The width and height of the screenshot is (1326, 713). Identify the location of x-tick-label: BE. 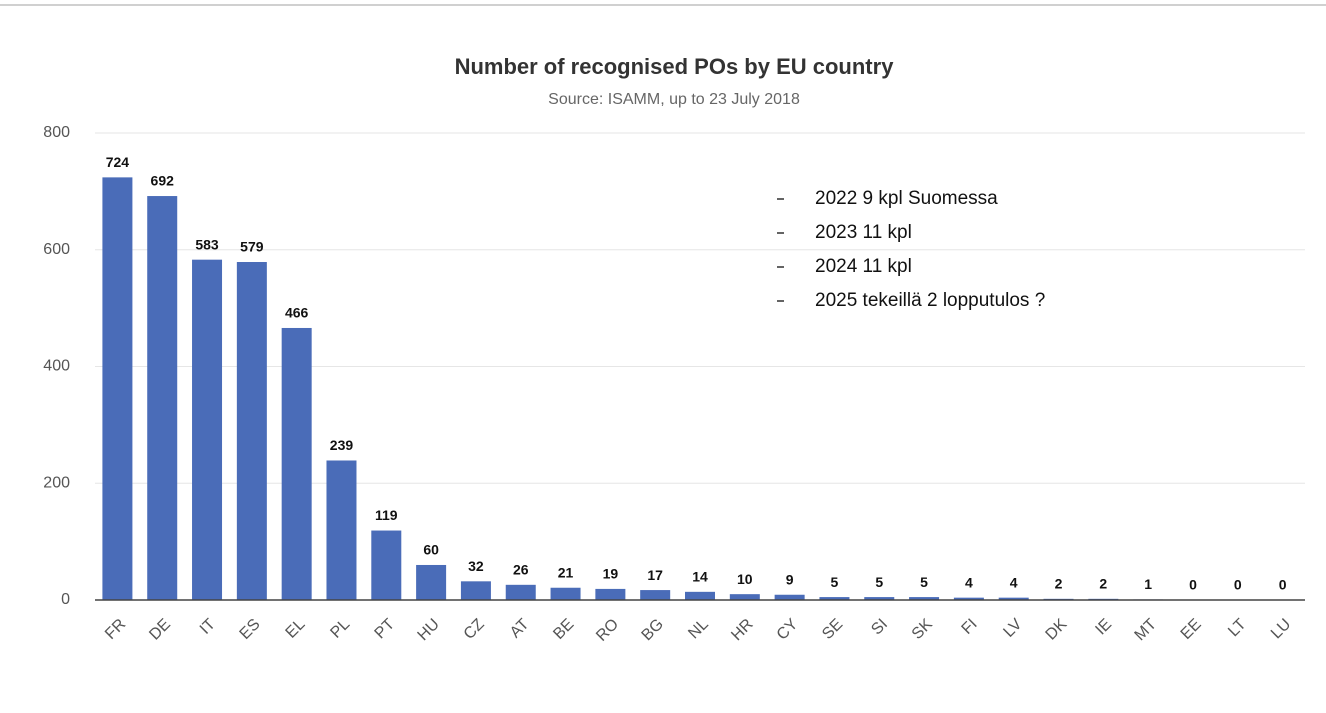
(563, 629).